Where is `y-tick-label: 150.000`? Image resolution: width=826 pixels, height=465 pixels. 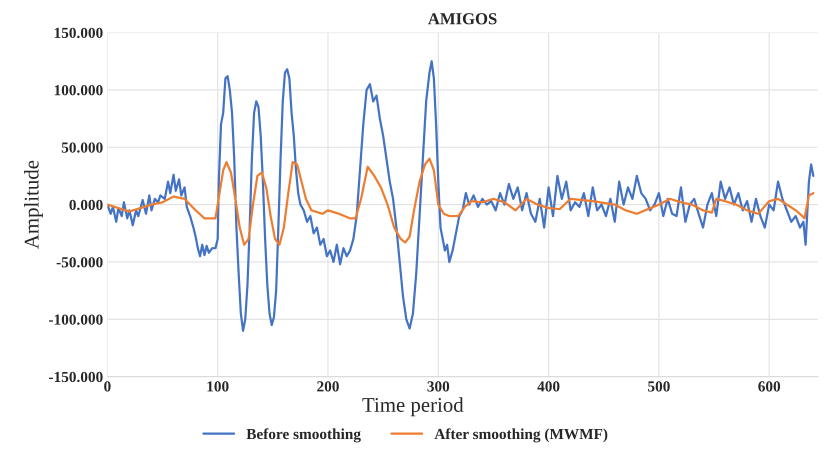 y-tick-label: 150.000 is located at coordinates (78, 33).